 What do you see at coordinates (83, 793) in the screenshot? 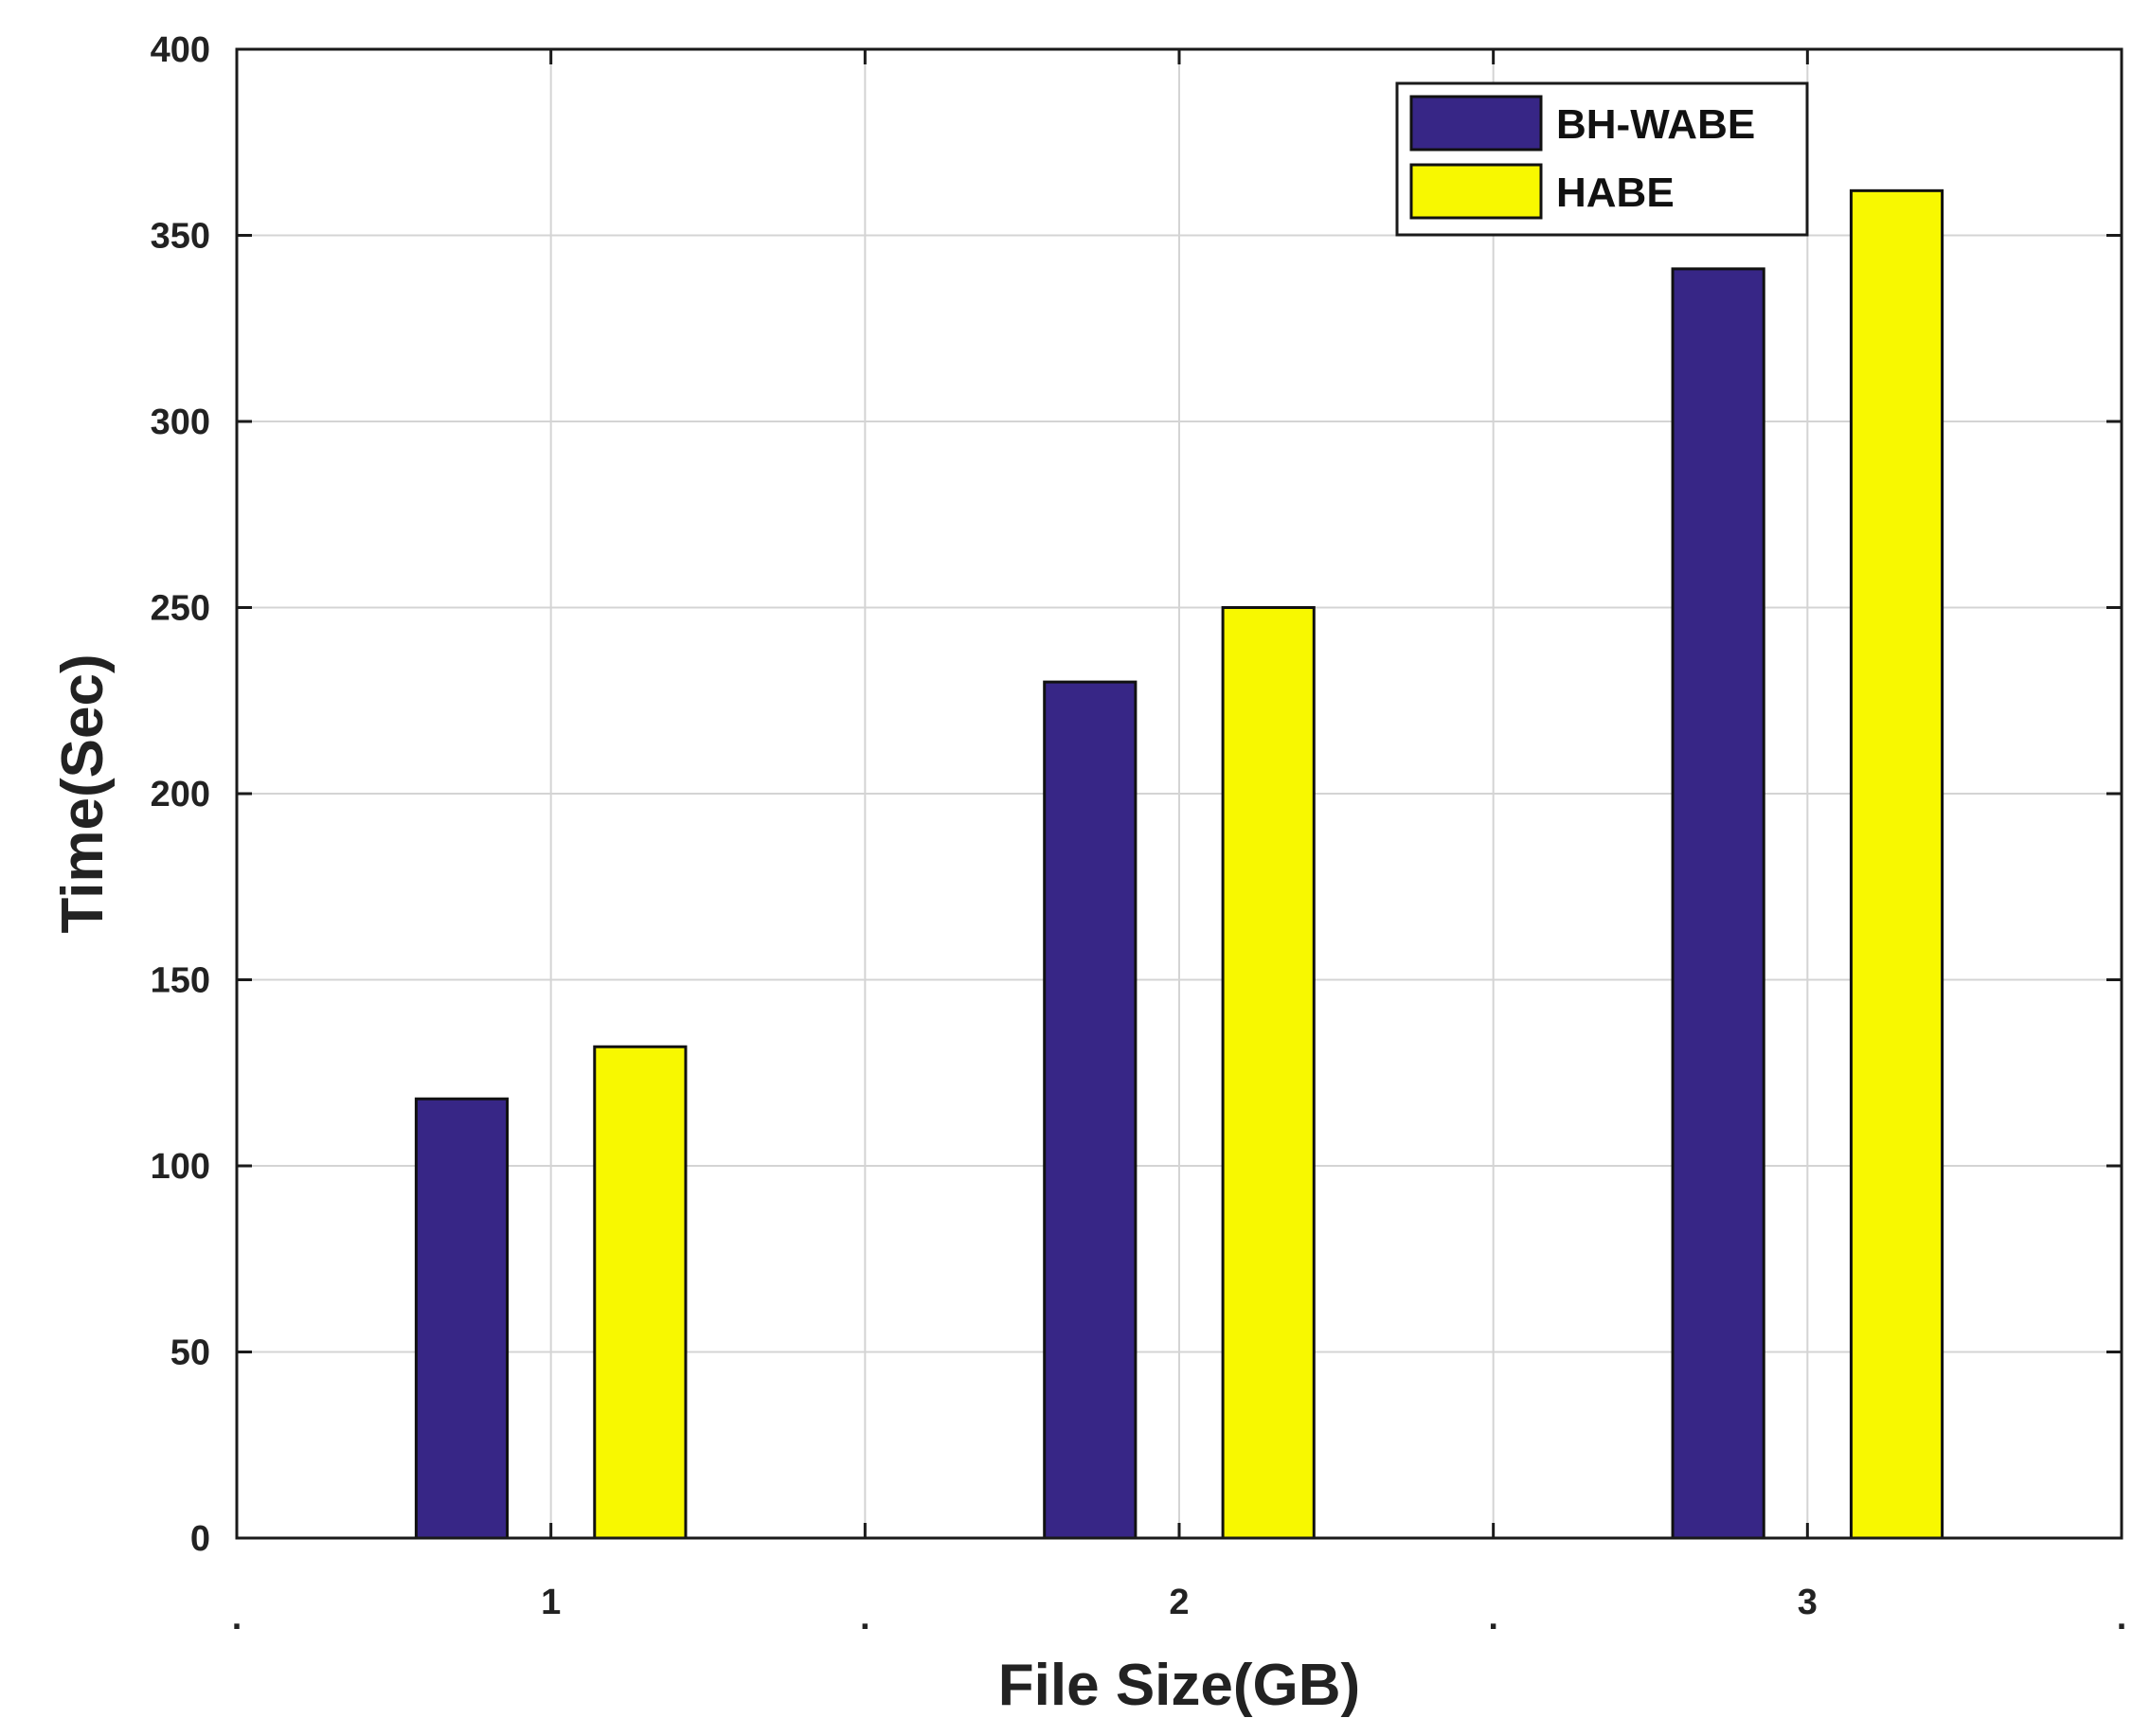
I see `y-axis-title: Time(Sec)` at bounding box center [83, 793].